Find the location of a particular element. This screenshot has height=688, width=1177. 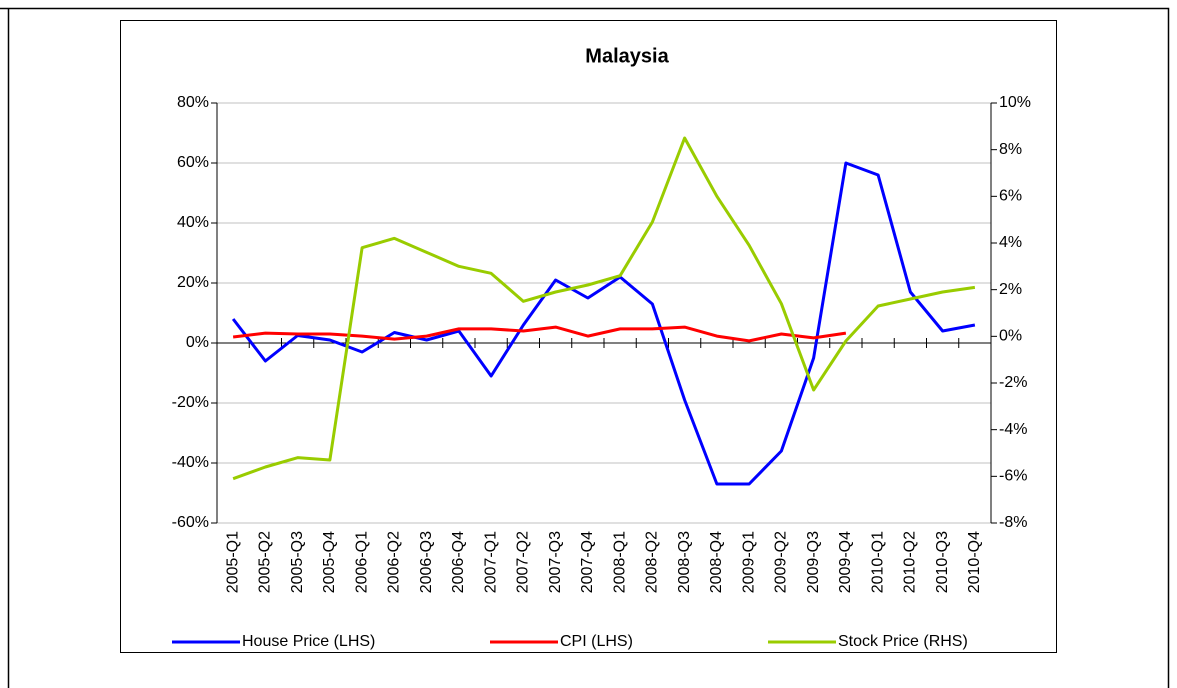

y2-tick-label: -6% is located at coordinates (1013, 476).